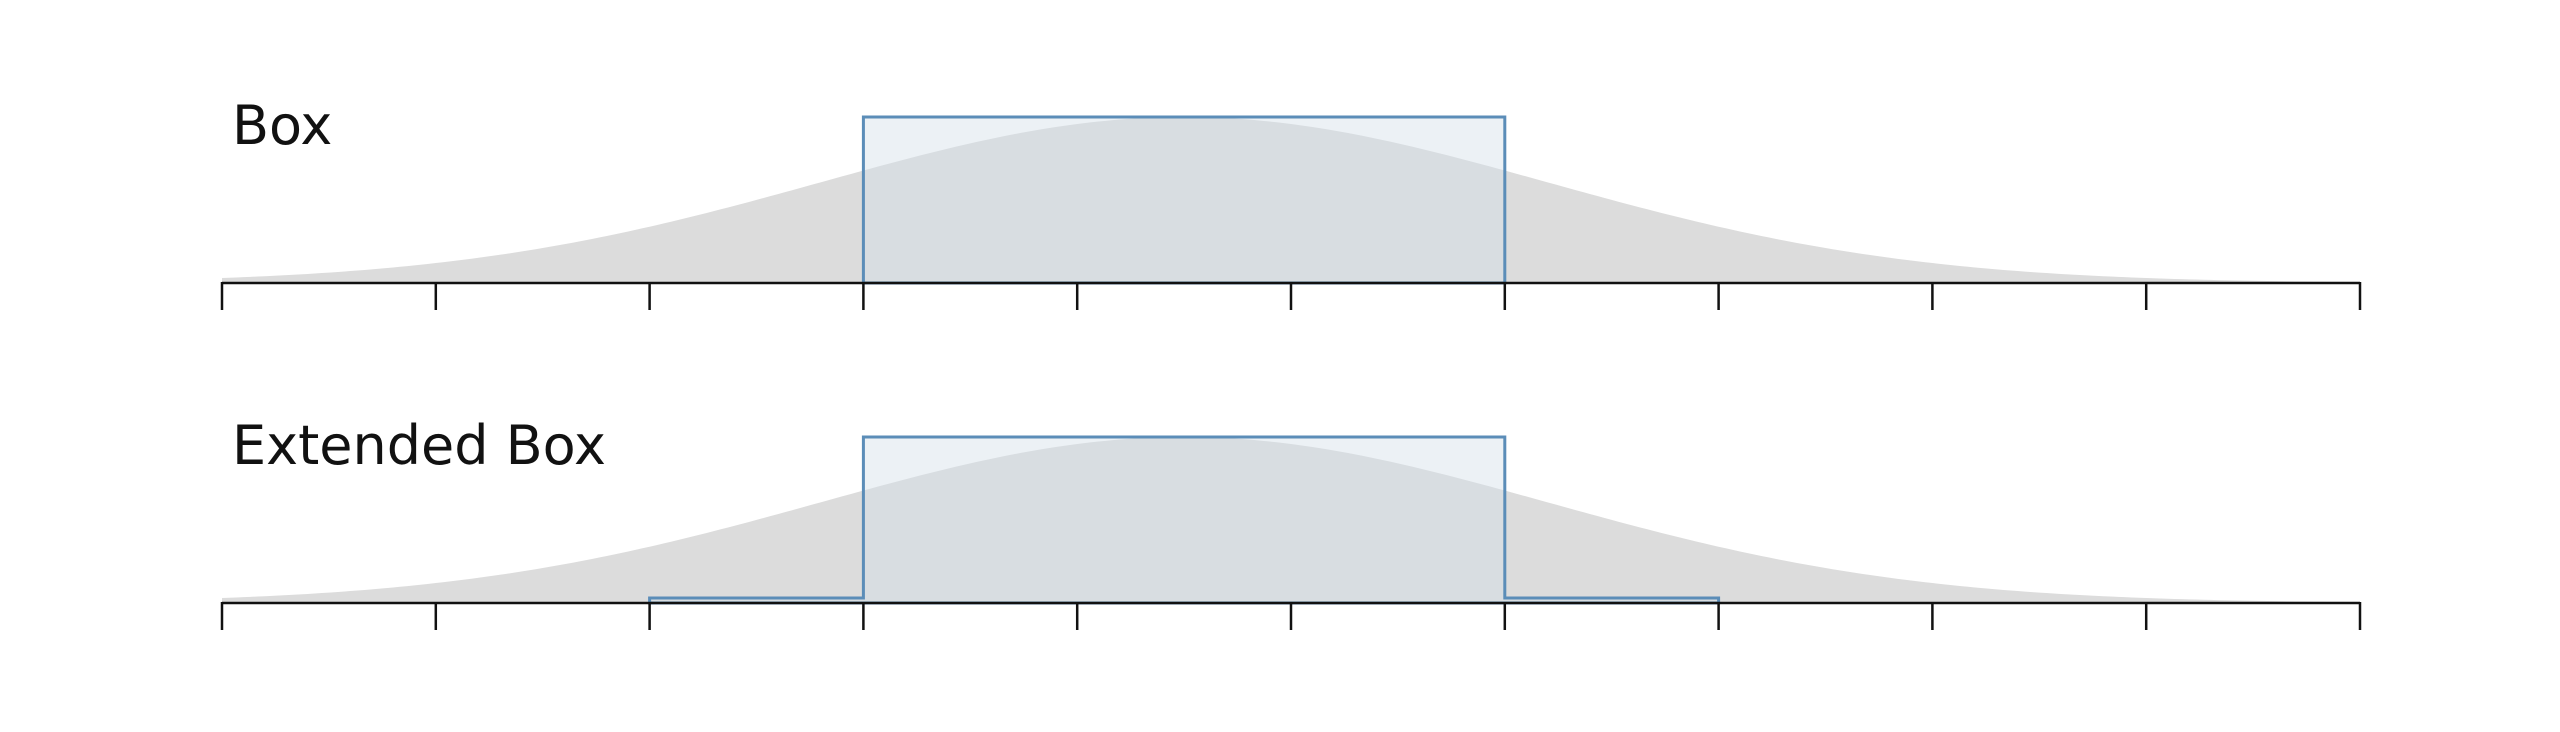 The height and width of the screenshot is (732, 2560). What do you see at coordinates (419, 445) in the screenshot?
I see `panel-title-extended-box: Extended Box` at bounding box center [419, 445].